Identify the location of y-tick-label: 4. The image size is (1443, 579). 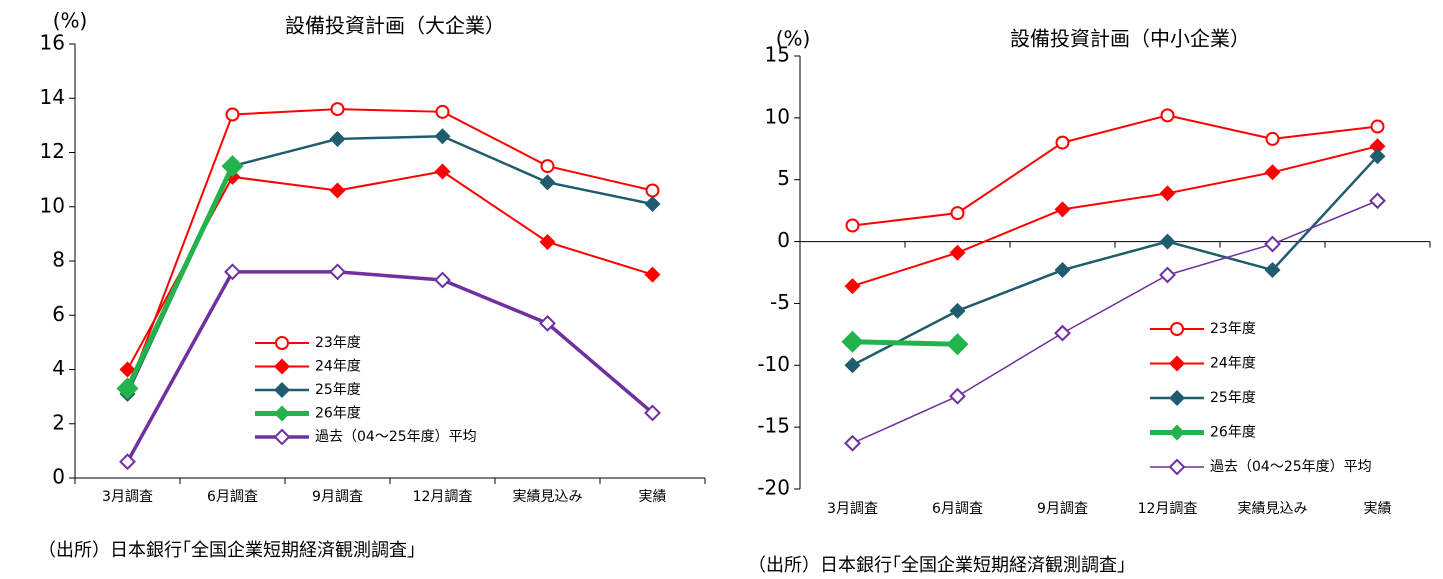
(58, 368).